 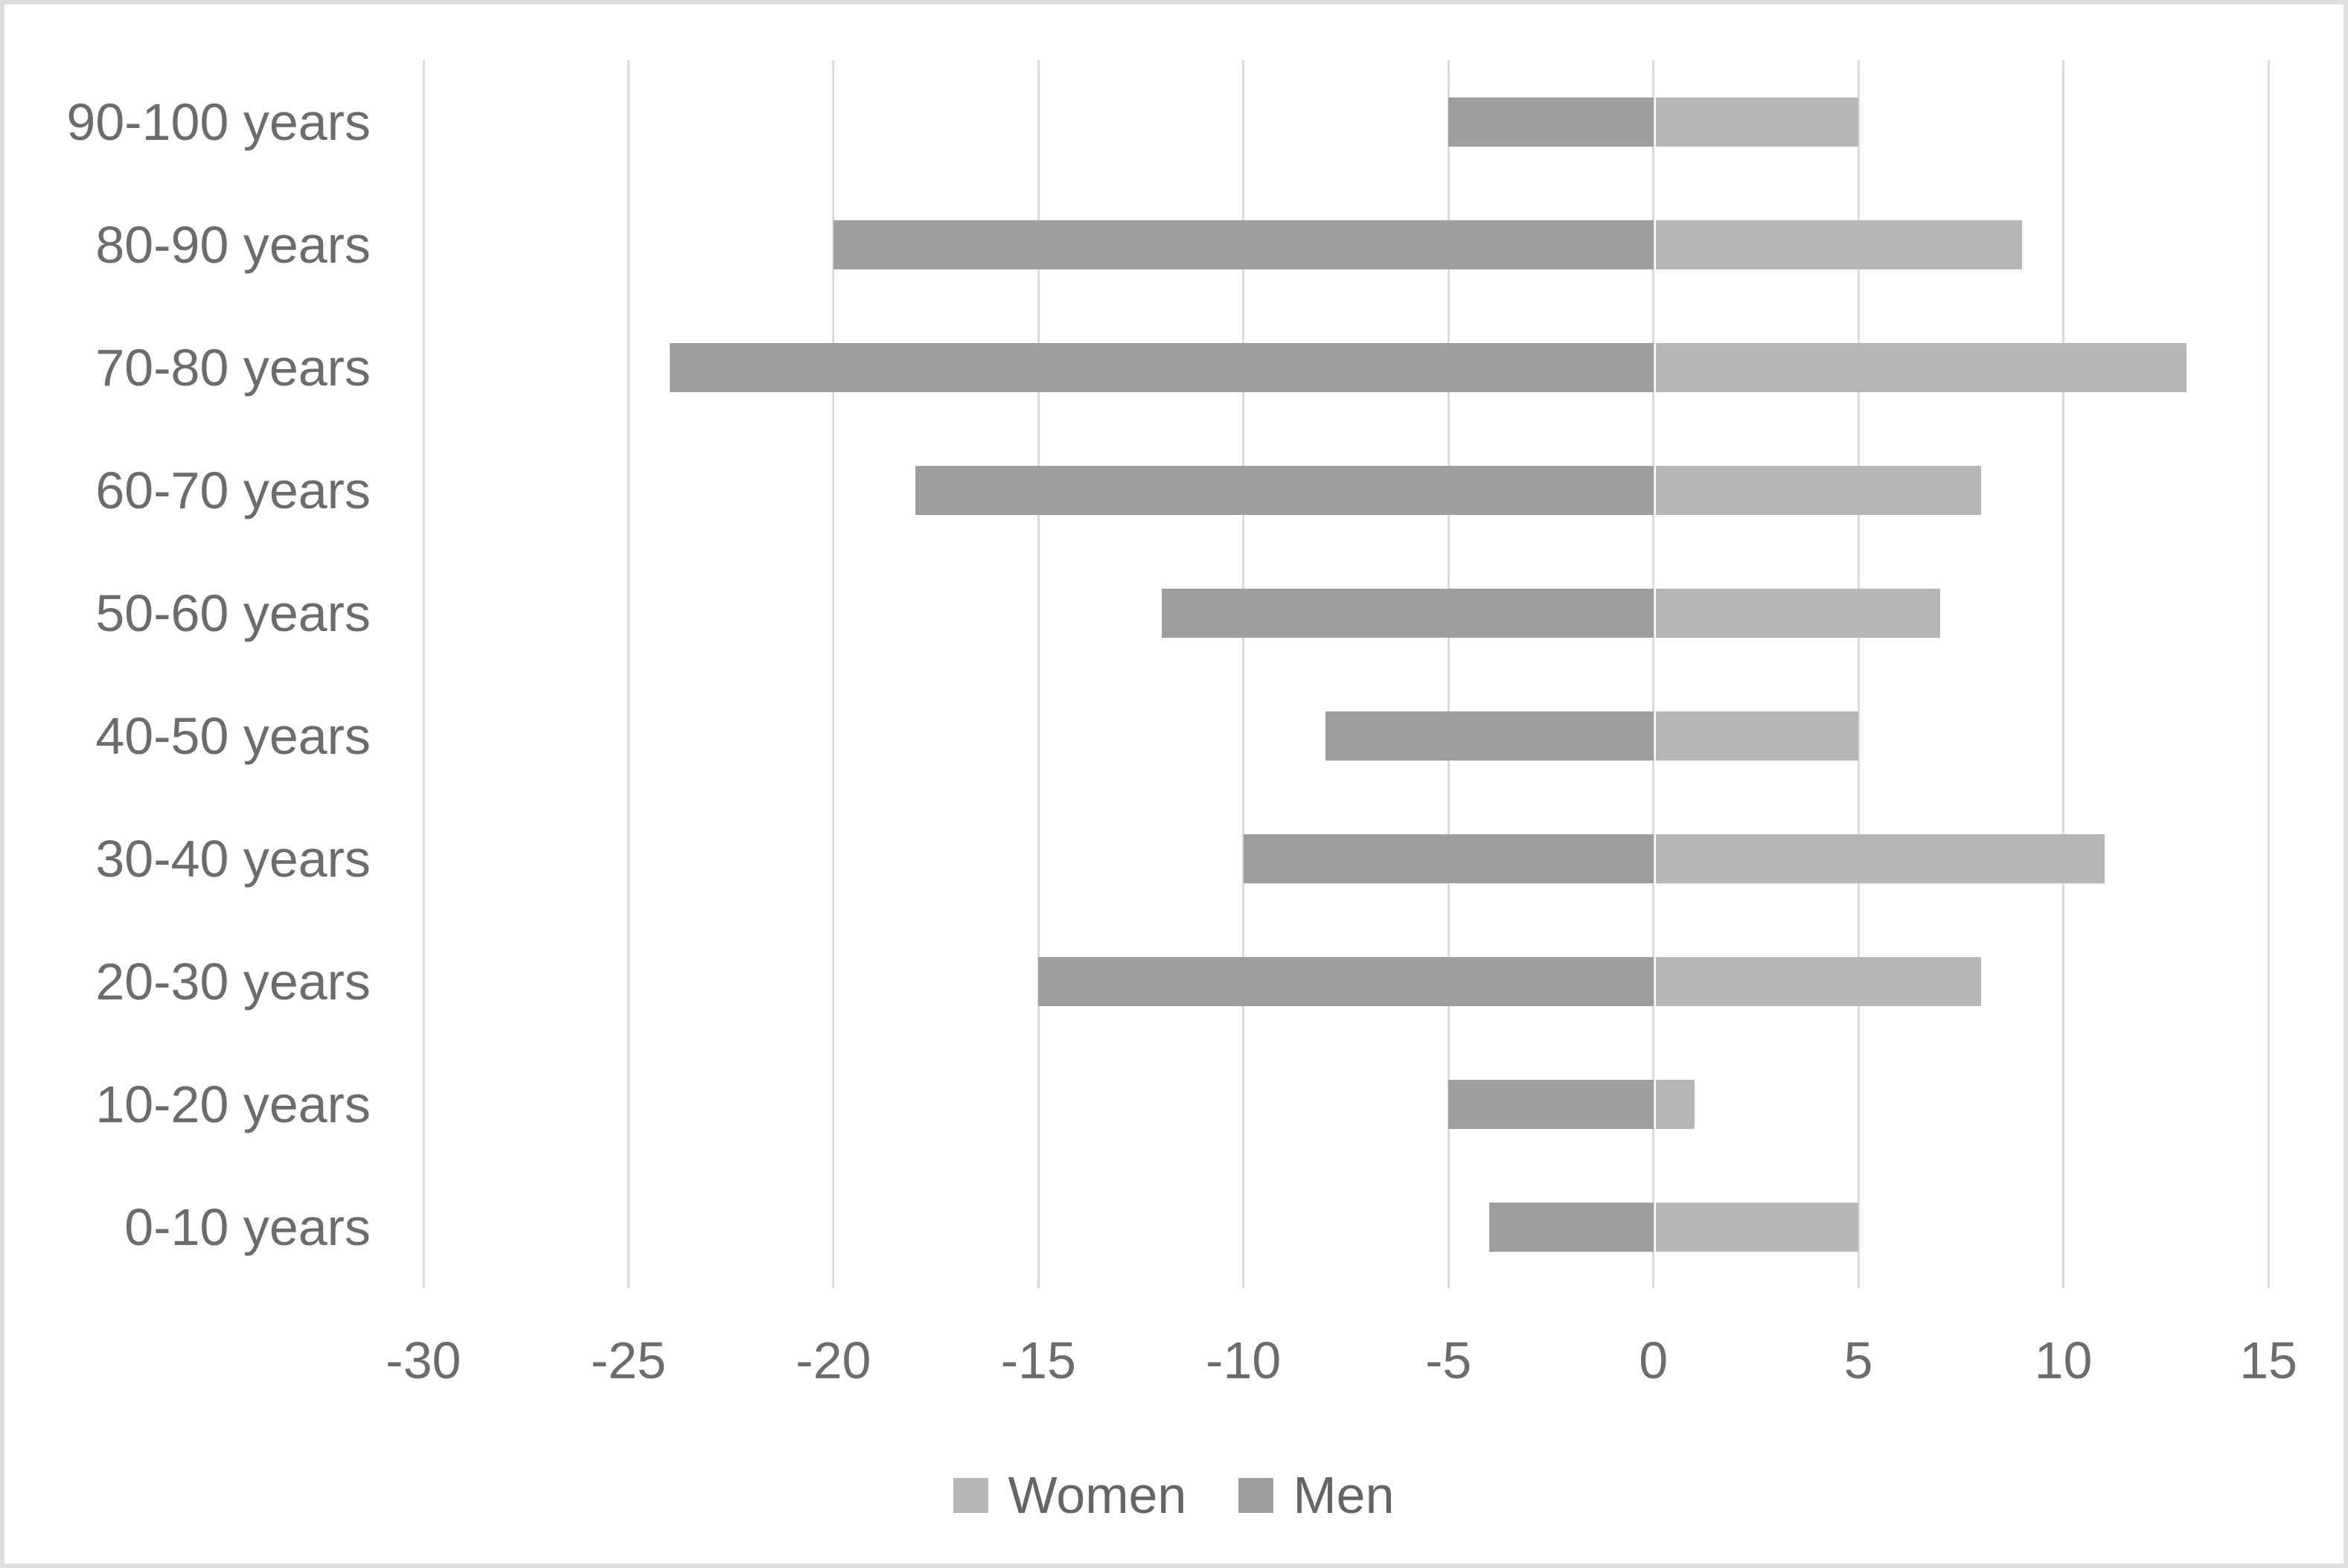 I want to click on y-axis-label-20-30-years: 20-30 years, so click(x=233, y=981).